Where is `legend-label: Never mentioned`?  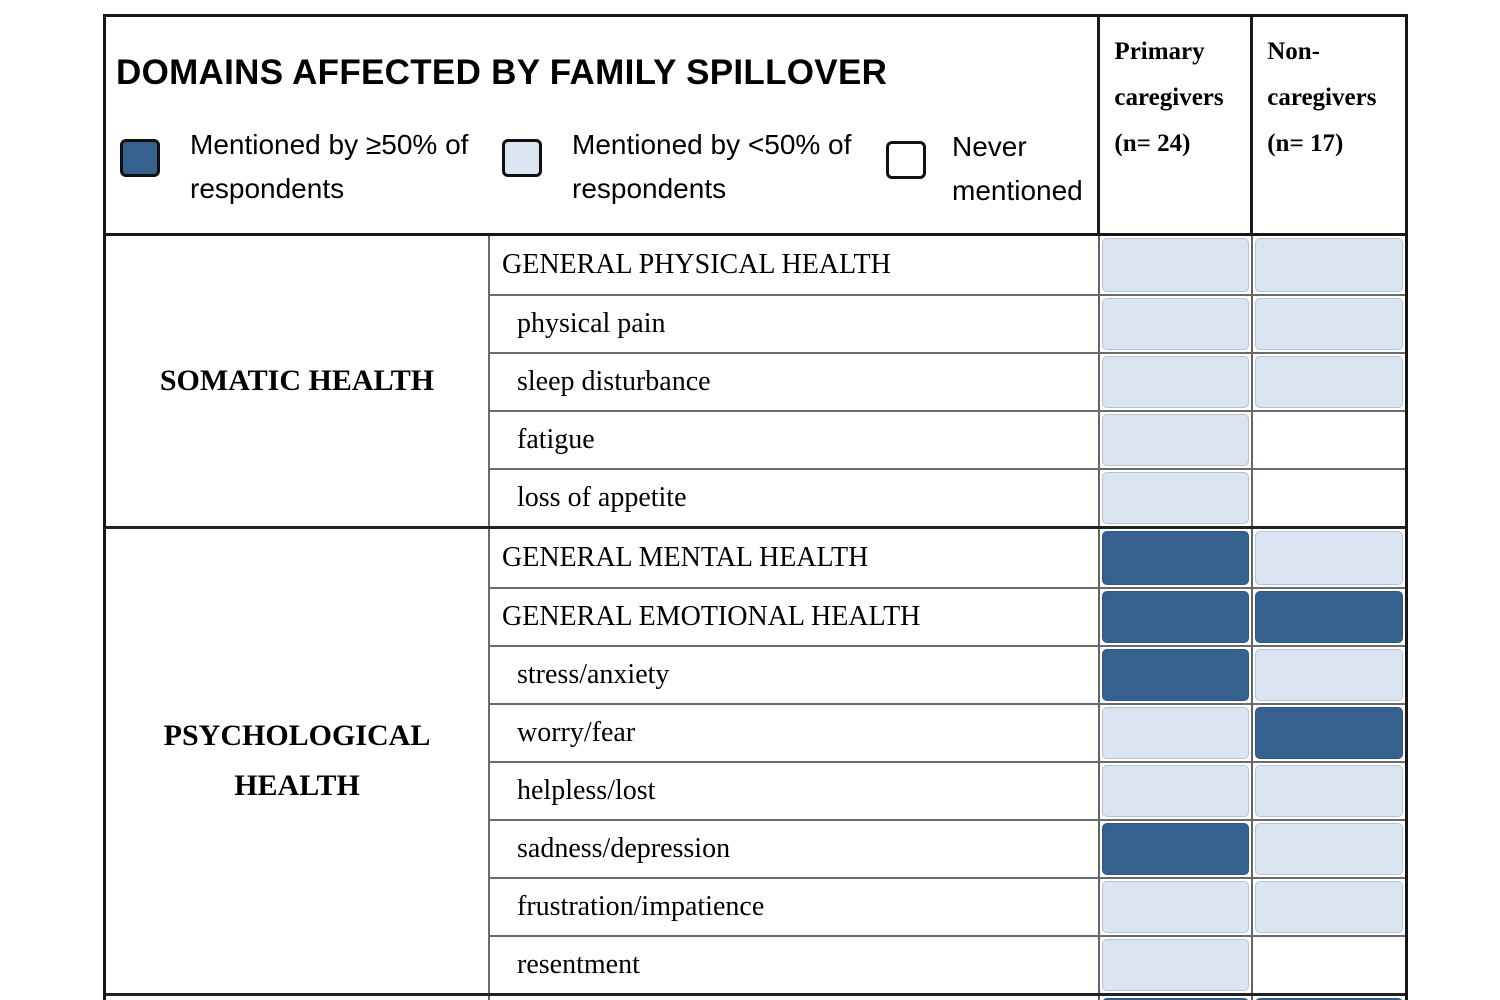
legend-label: Never mentioned is located at coordinates (1017, 168).